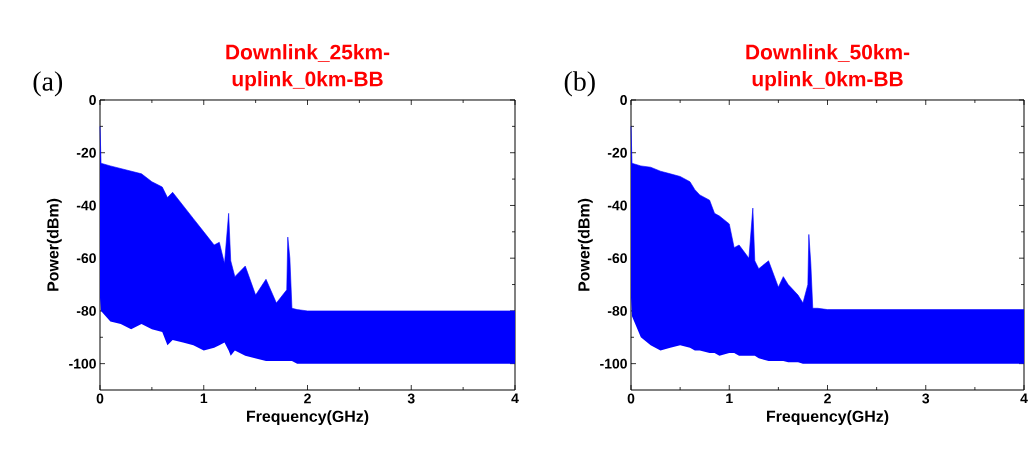 This screenshot has width=1031, height=462. Describe the element at coordinates (48, 84) in the screenshot. I see `text: (a)` at that location.